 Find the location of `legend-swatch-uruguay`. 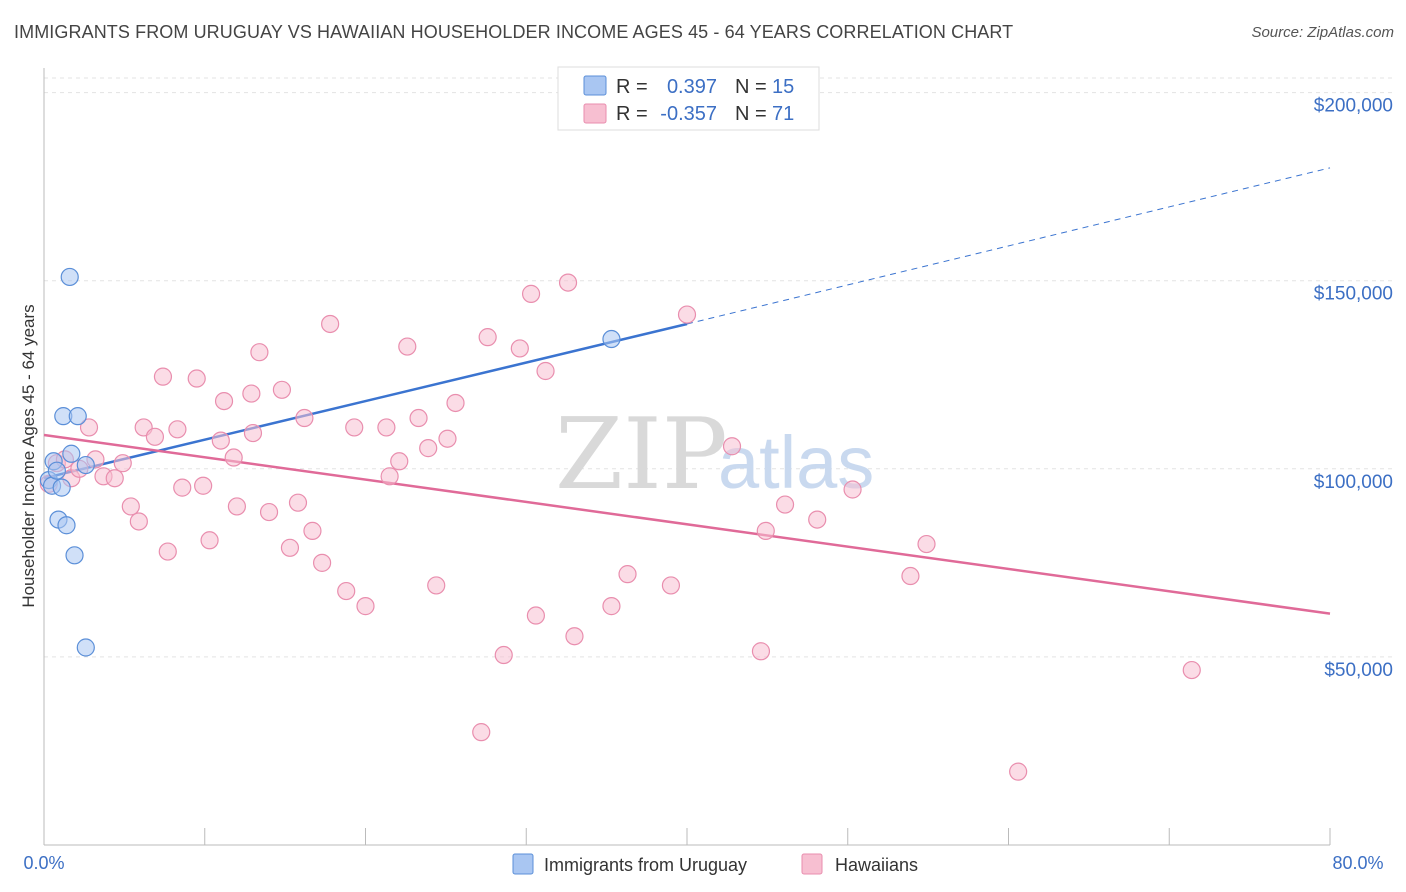

legend-swatch-uruguay is located at coordinates (595, 85).